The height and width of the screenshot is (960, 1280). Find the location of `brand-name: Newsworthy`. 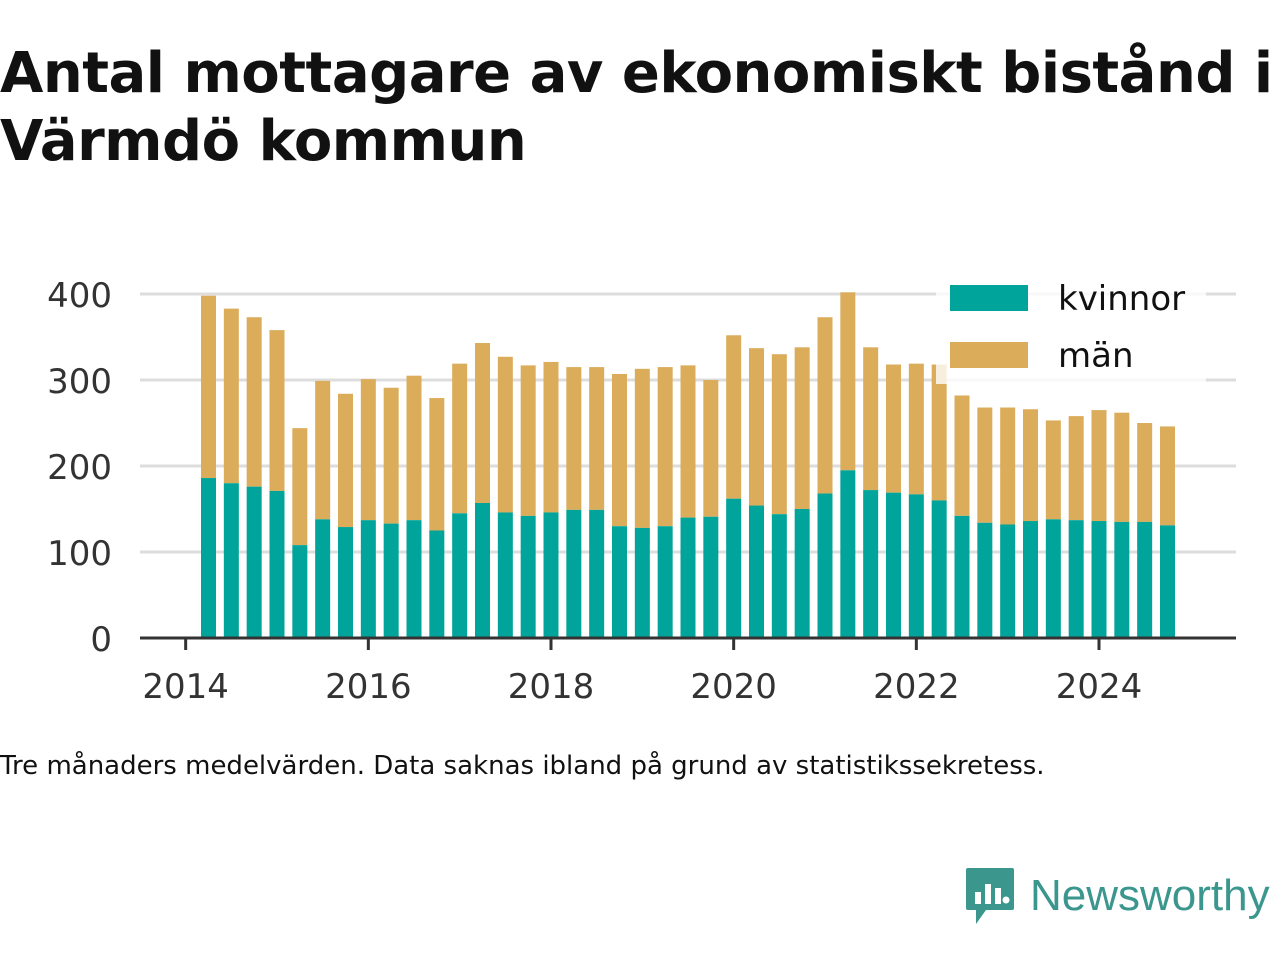

brand-name: Newsworthy is located at coordinates (1150, 895).